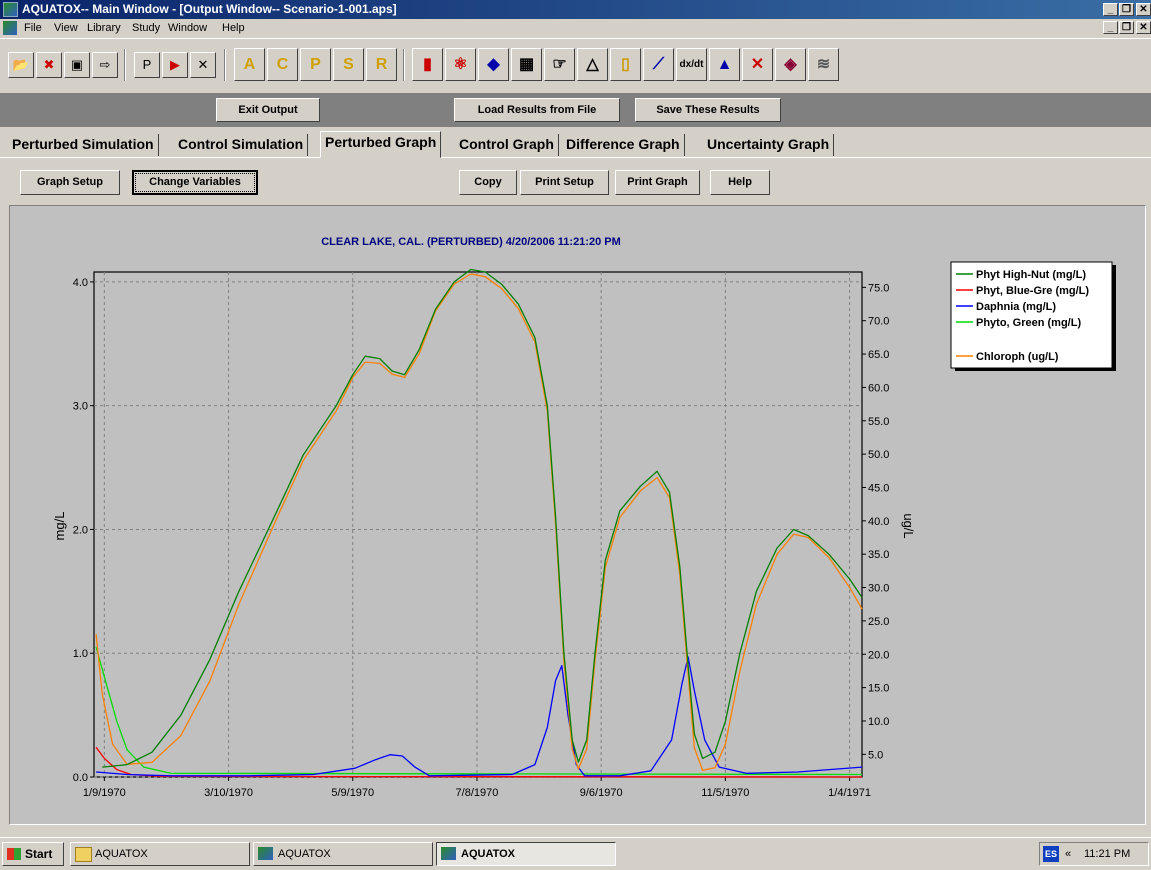  What do you see at coordinates (769, 145) in the screenshot?
I see `tab-uncertainty-graph: Uncertainty Graph` at bounding box center [769, 145].